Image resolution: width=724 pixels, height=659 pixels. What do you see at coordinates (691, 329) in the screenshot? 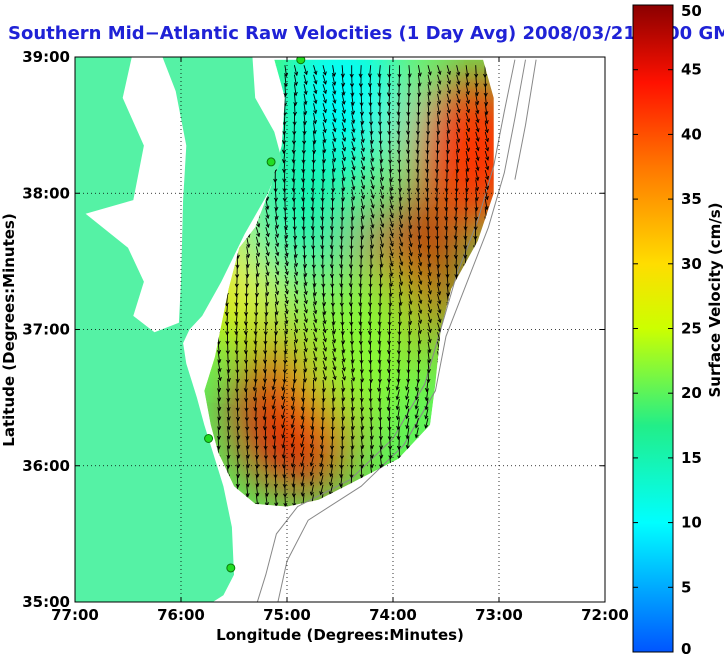
I see `colorbar-tick-label: 25` at bounding box center [691, 329].